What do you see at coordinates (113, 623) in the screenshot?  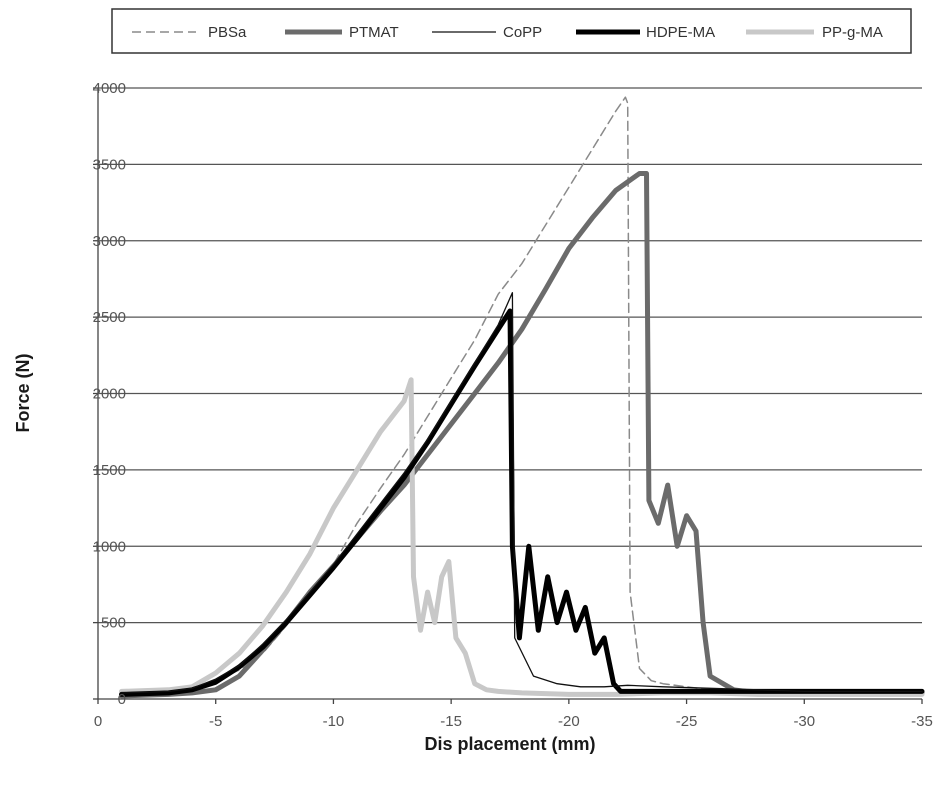 I see `y-tick-label-500: 500` at bounding box center [113, 623].